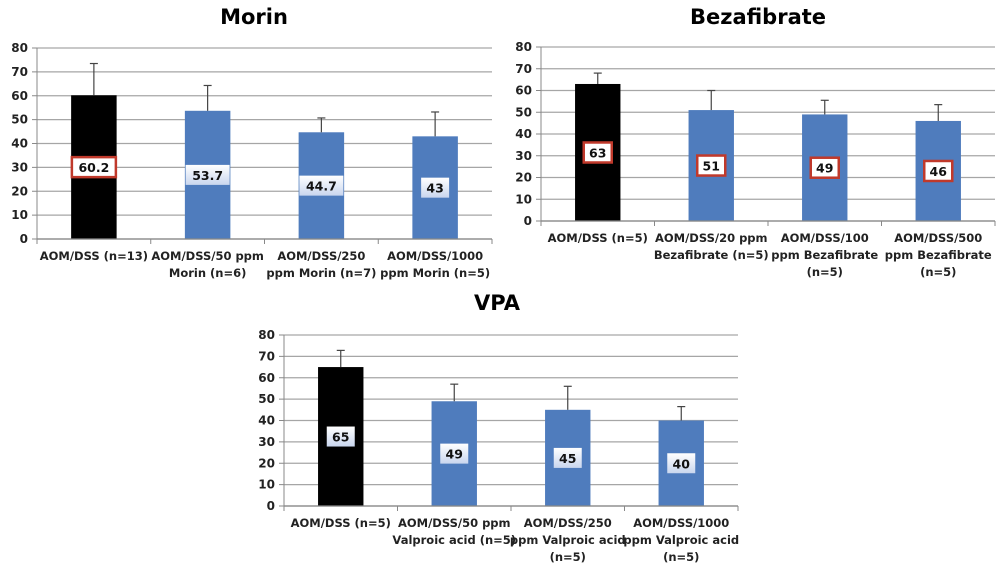  Describe the element at coordinates (711, 238) in the screenshot. I see `x-category-label: AOM/DSS/20 ppm` at that location.